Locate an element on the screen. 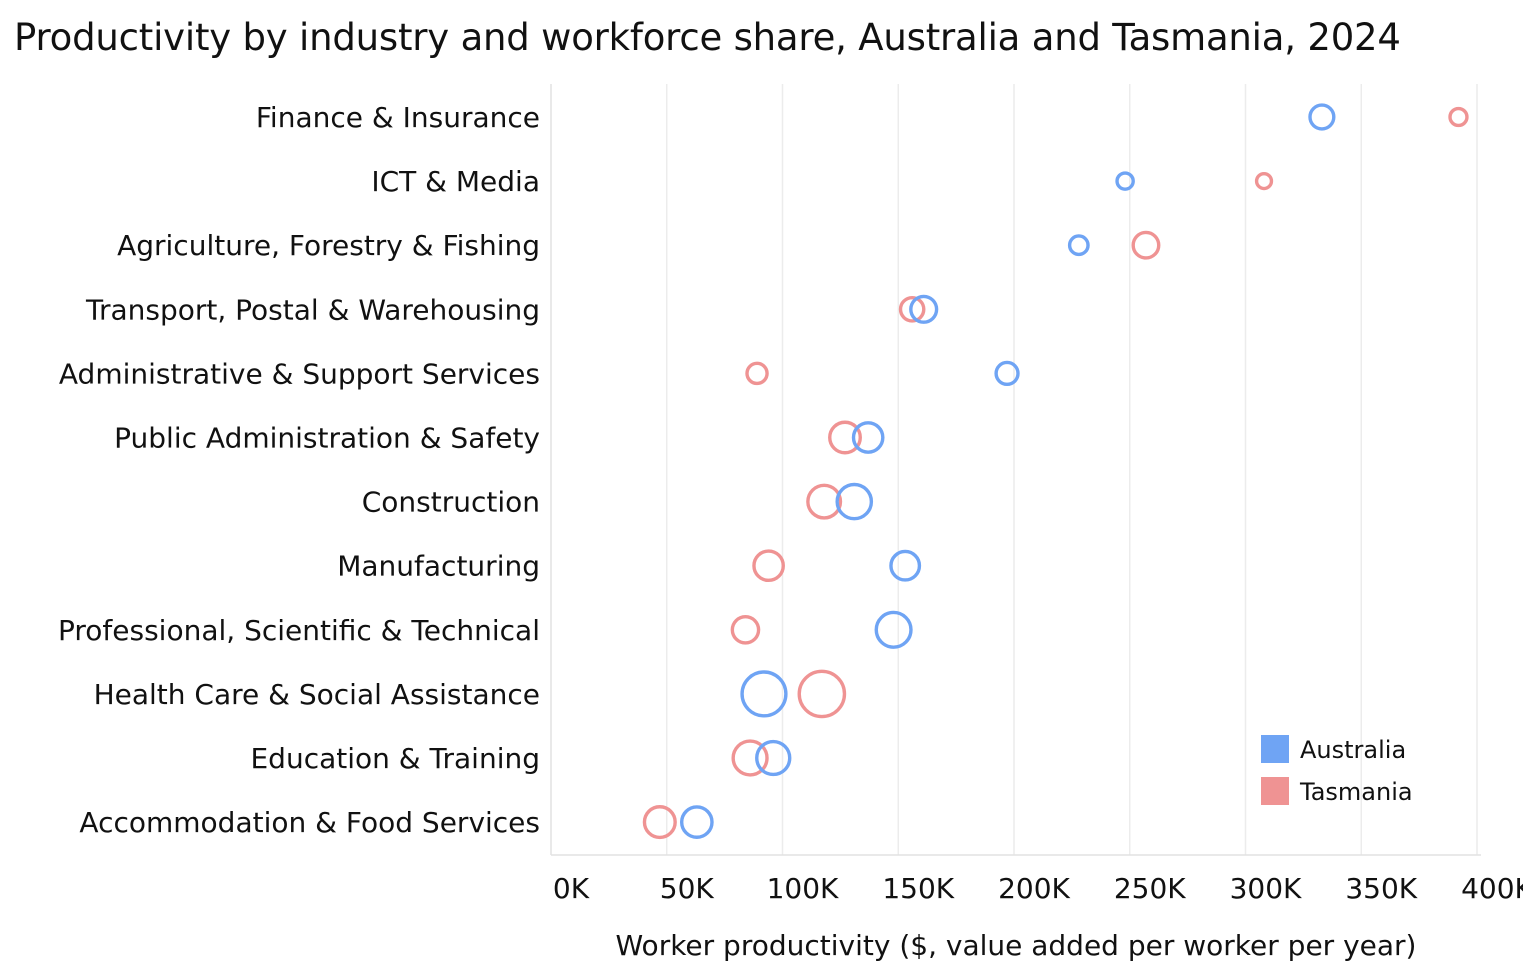 The width and height of the screenshot is (1523, 974). category-label: Manufacturing is located at coordinates (438, 566).